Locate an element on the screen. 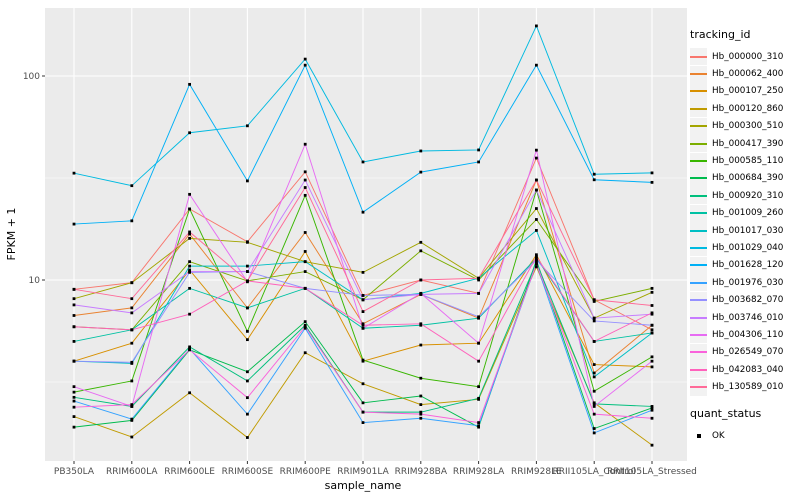 This screenshot has width=800, height=504. legend-item-Hb_042083_040: Hb_042083_040 is located at coordinates (744, 370).